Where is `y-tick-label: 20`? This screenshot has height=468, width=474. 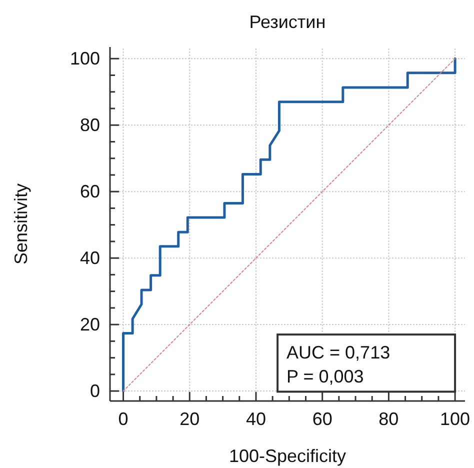 y-tick-label: 20 is located at coordinates (90, 324).